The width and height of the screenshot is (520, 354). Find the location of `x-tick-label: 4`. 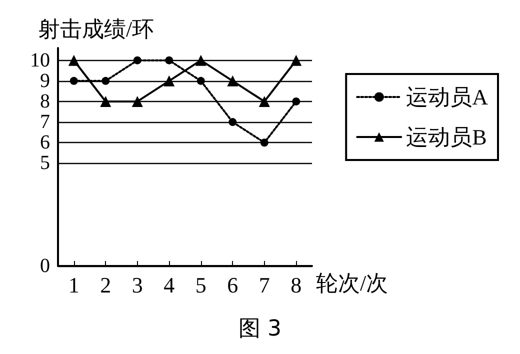

x-tick-label: 4 is located at coordinates (169, 285).